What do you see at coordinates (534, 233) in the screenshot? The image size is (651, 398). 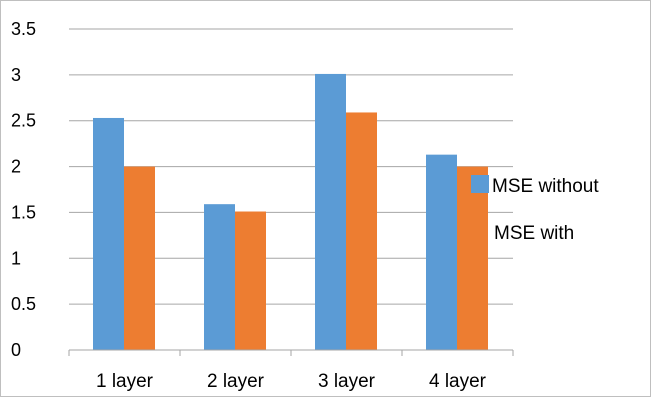 I see `legend-label: MSE with` at bounding box center [534, 233].